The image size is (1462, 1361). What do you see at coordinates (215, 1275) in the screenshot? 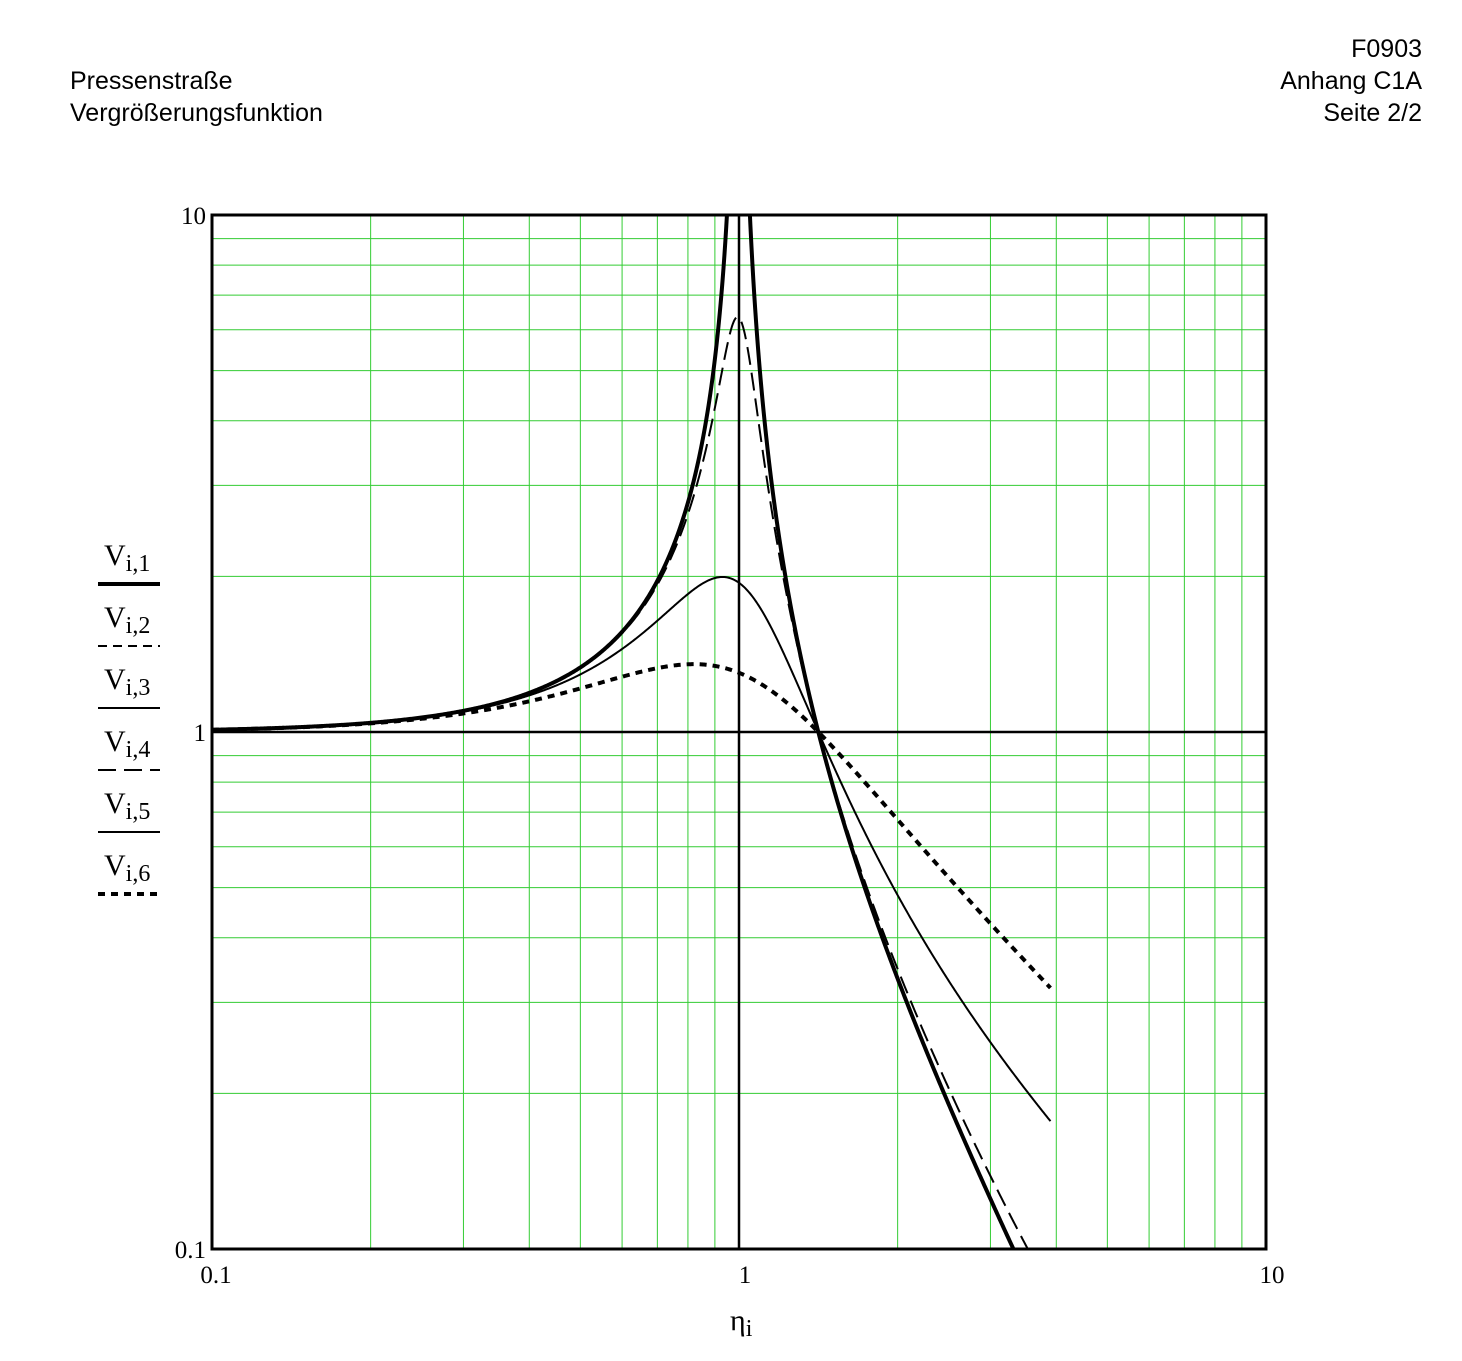
I see `x-tick-label: 0.1` at bounding box center [215, 1275].